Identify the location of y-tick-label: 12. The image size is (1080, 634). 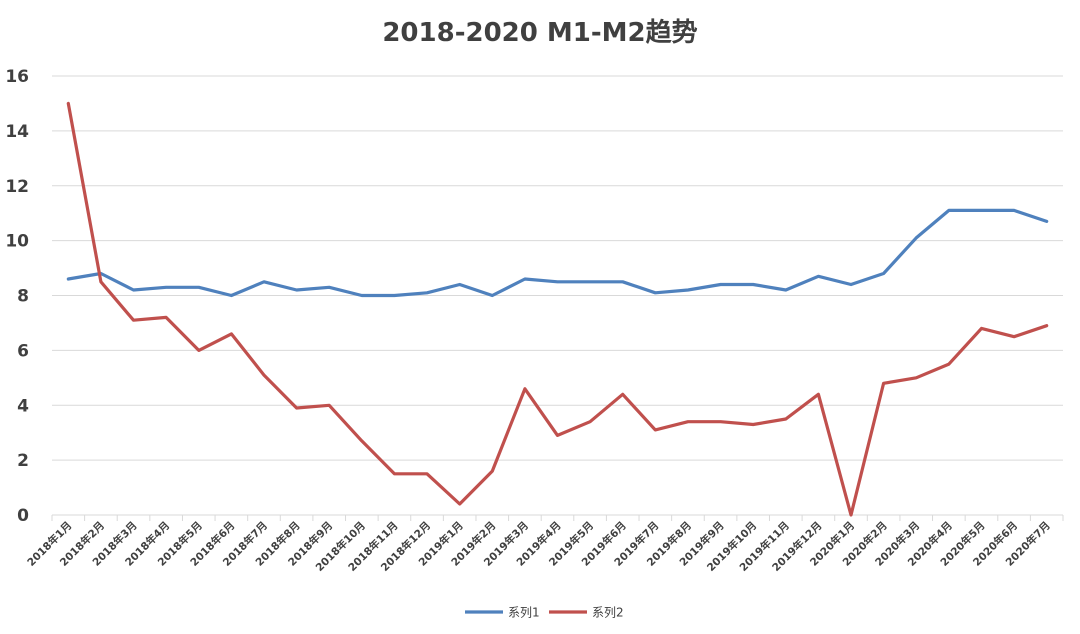
(17, 187).